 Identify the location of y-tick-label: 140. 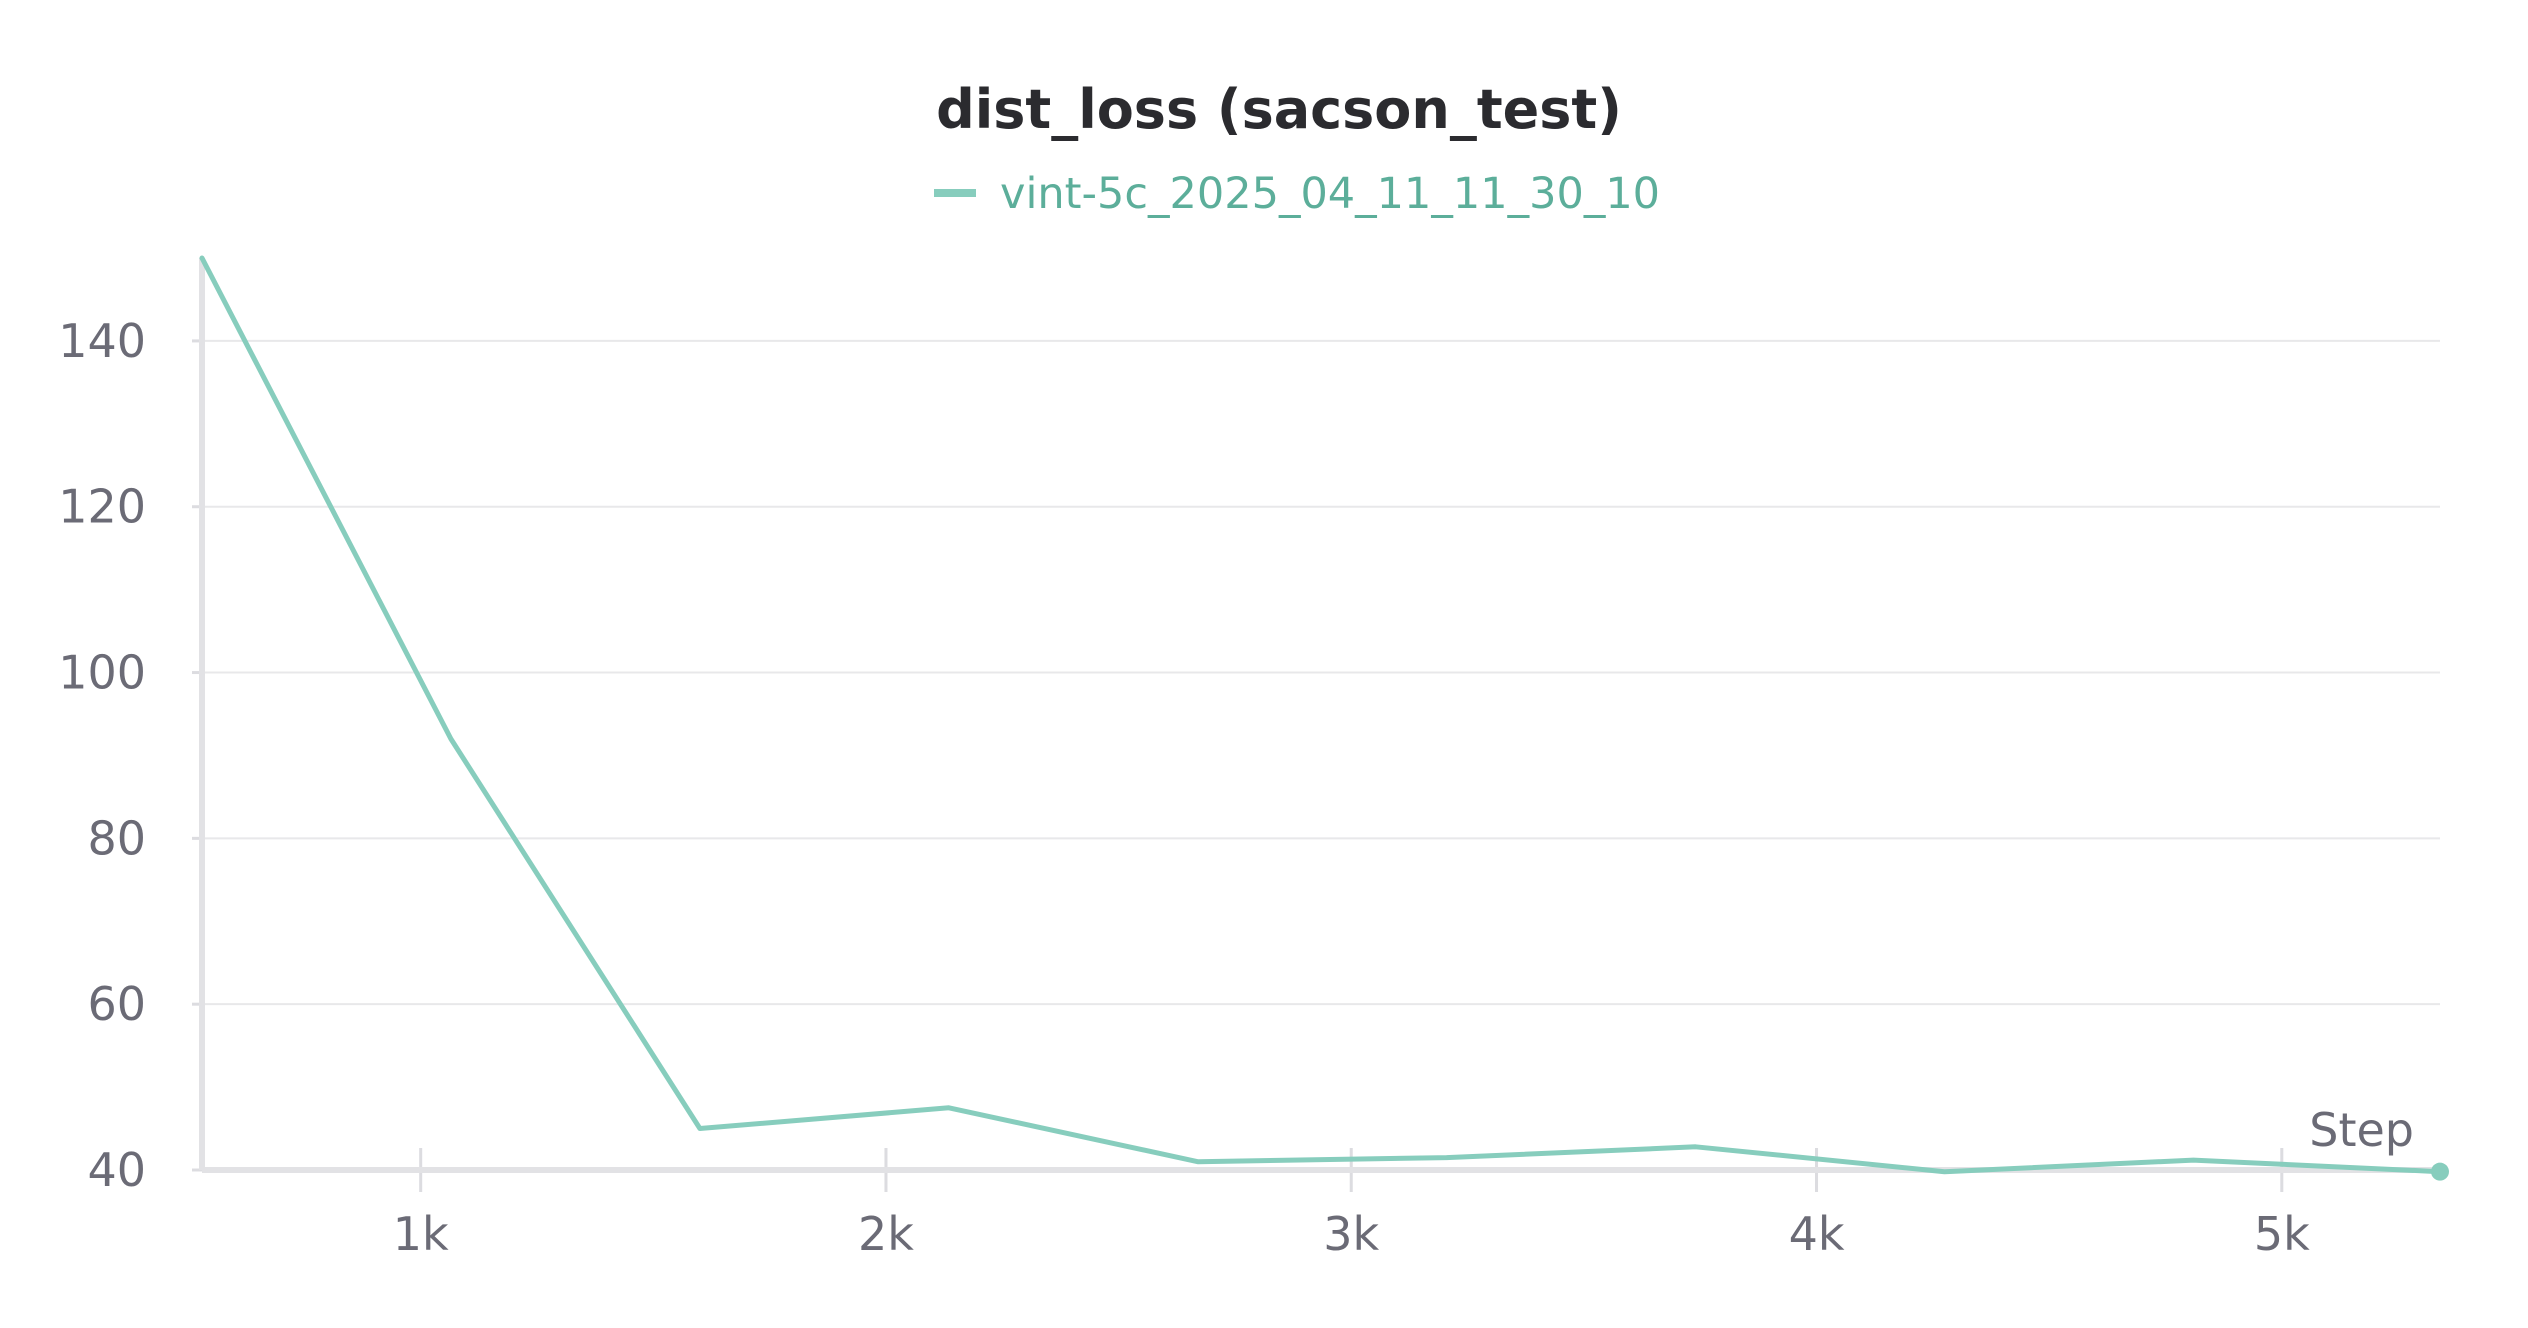
(102, 341).